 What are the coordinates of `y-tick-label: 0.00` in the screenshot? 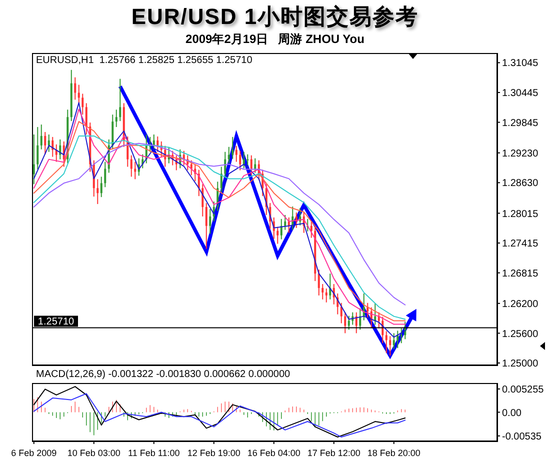 It's located at (512, 413).